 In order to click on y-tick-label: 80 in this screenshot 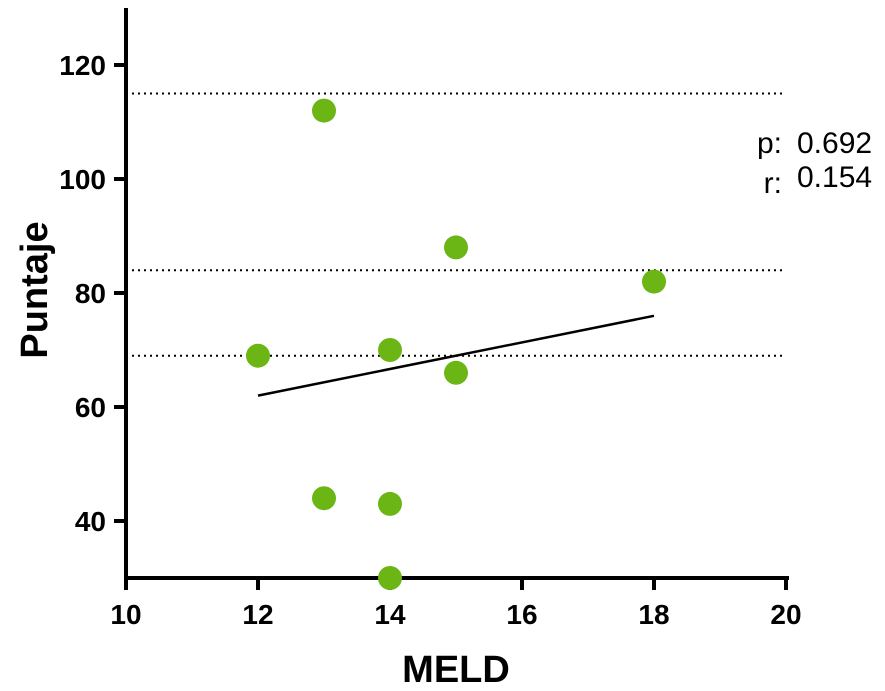, I will do `click(90, 293)`.